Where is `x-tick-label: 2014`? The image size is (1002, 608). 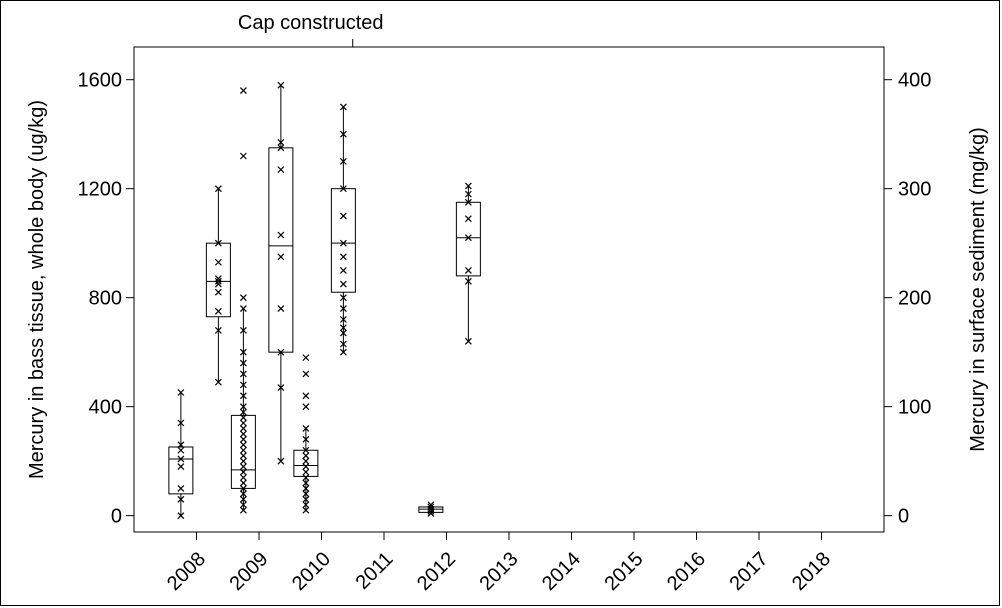 x-tick-label: 2014 is located at coordinates (561, 571).